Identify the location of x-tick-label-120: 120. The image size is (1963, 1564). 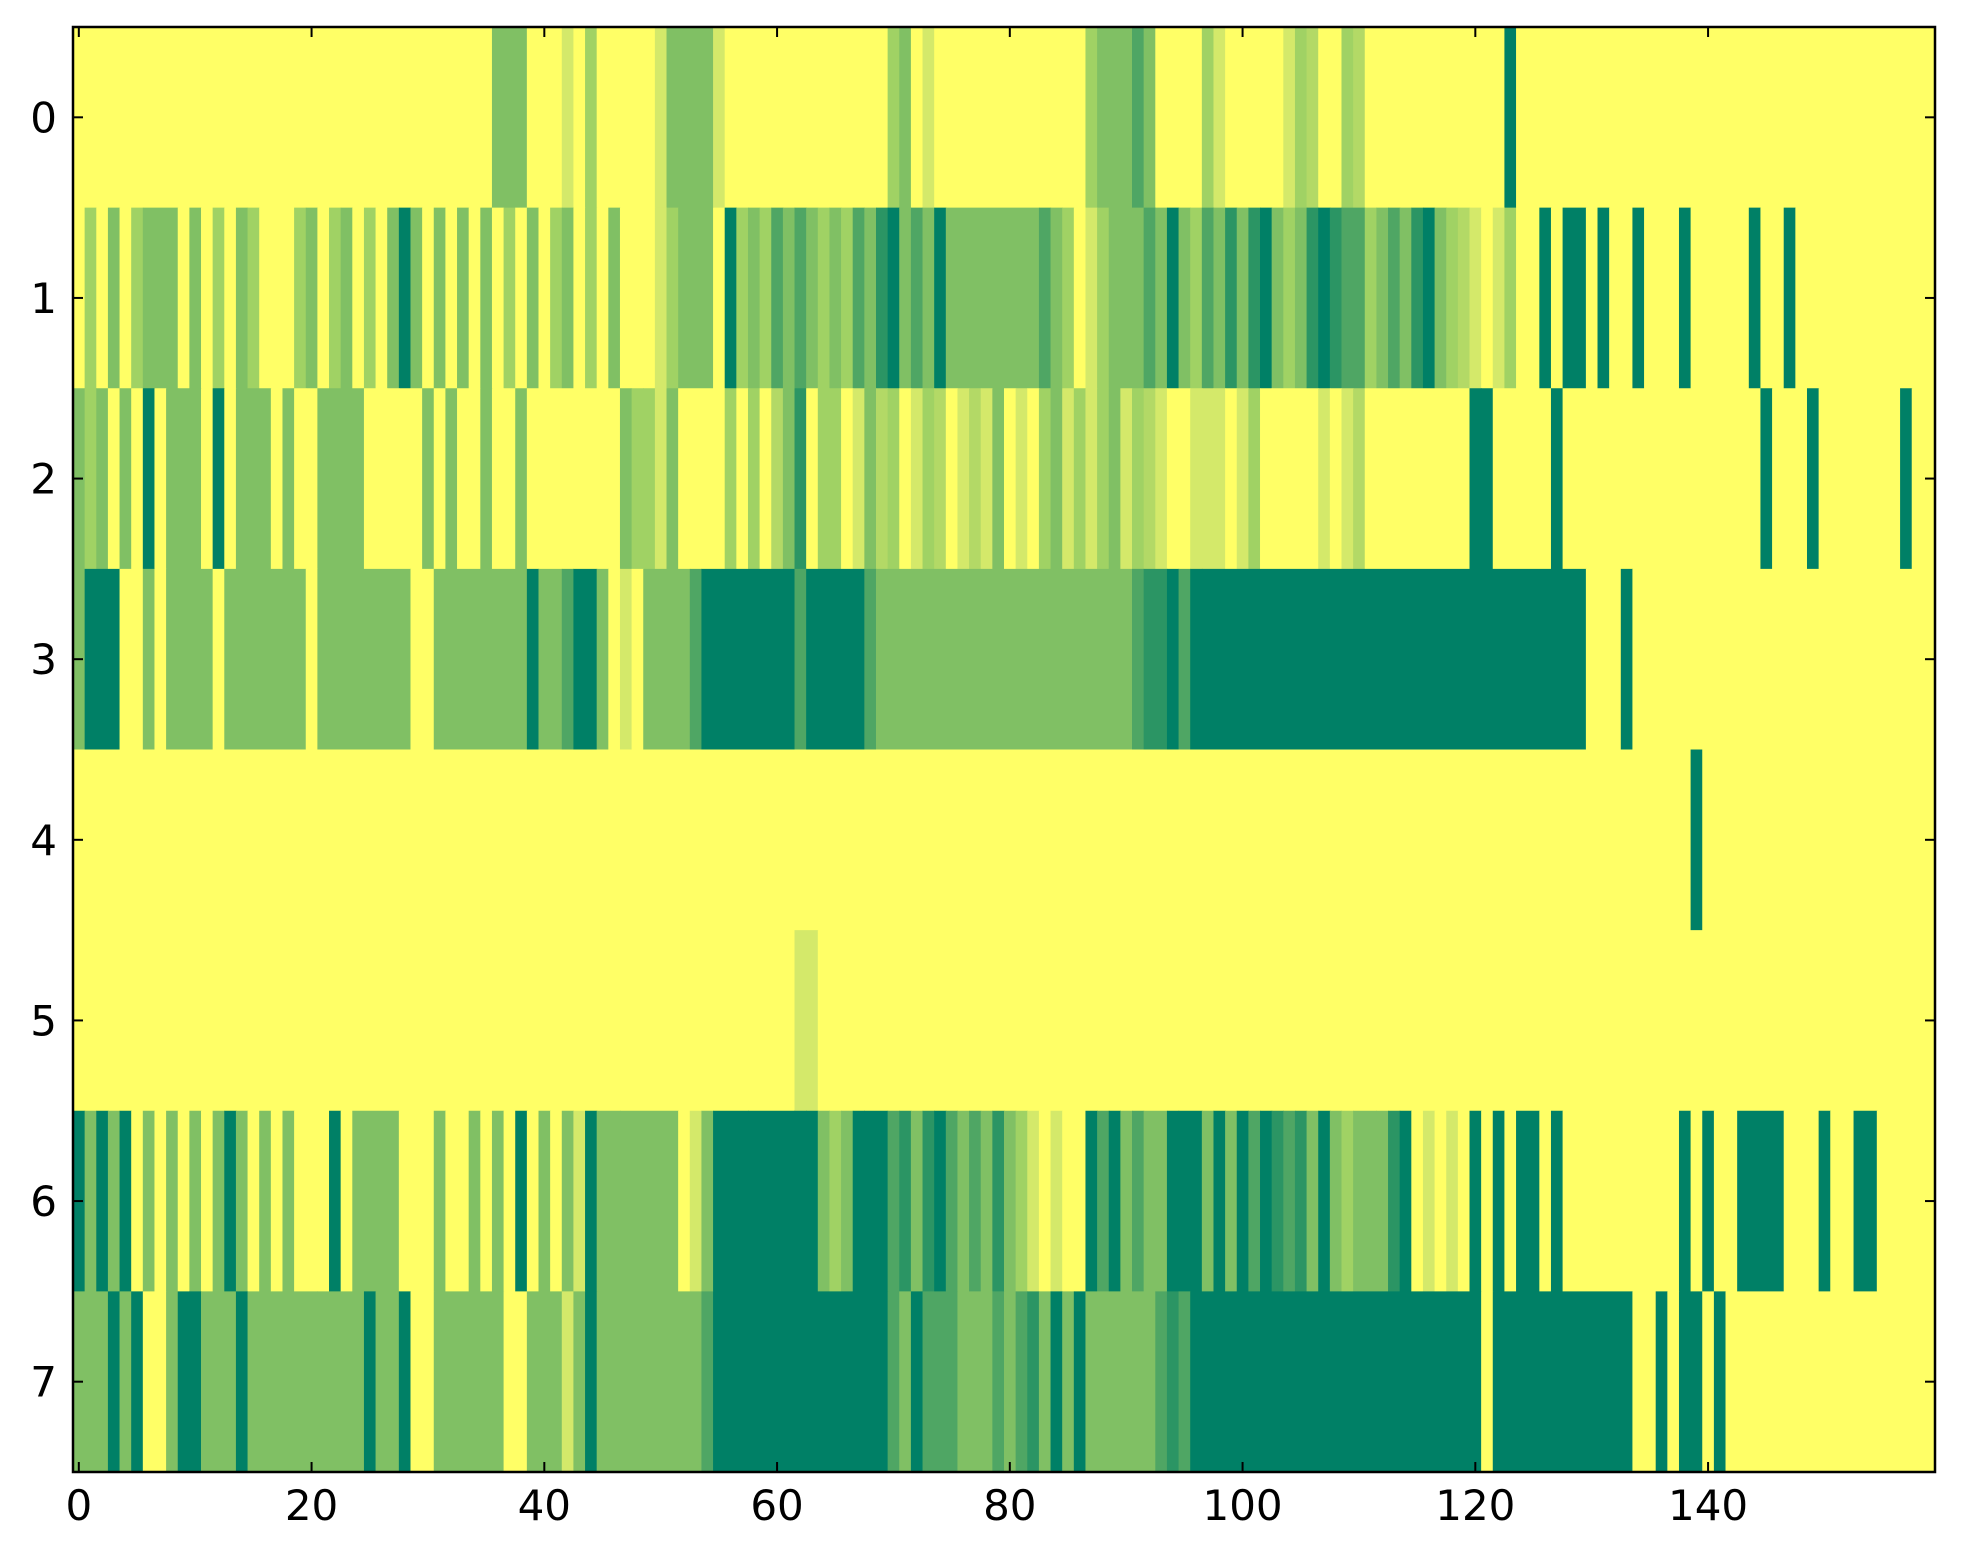
(1475, 1505).